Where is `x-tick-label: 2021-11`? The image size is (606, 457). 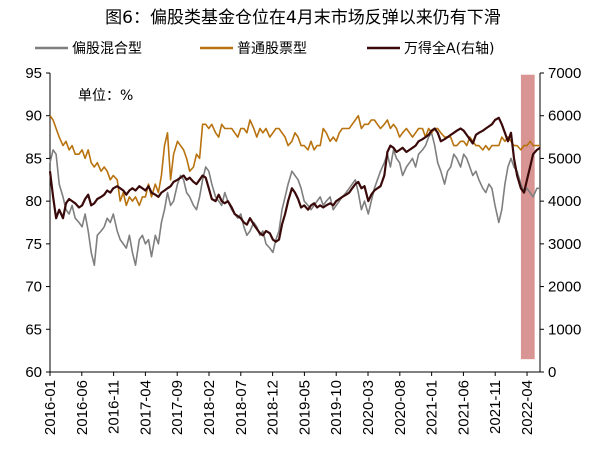
x-tick-label: 2021-11 is located at coordinates (495, 407).